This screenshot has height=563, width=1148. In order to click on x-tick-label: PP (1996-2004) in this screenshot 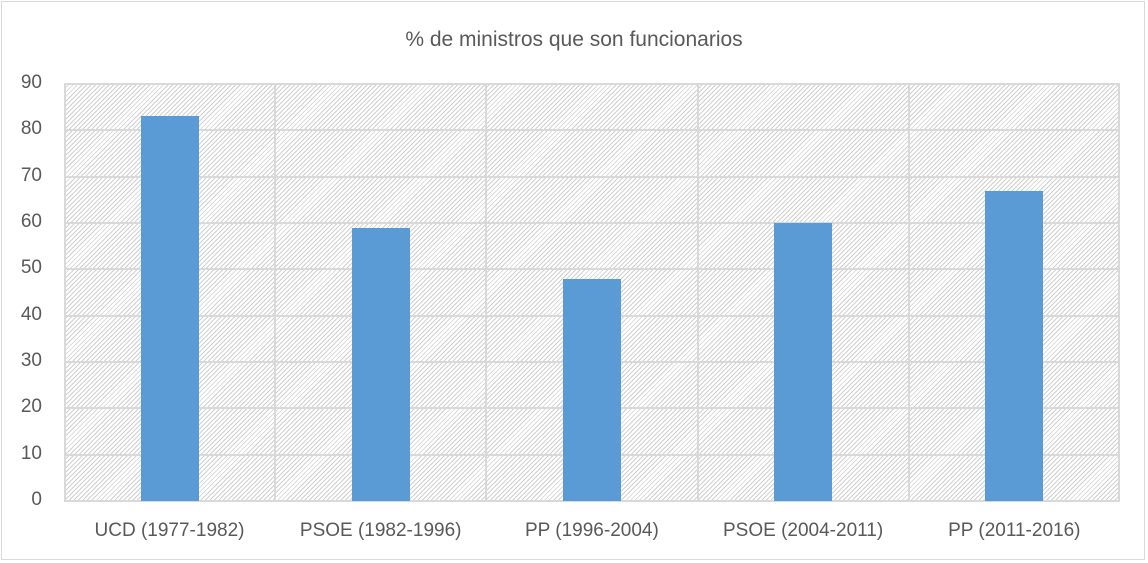, I will do `click(591, 530)`.